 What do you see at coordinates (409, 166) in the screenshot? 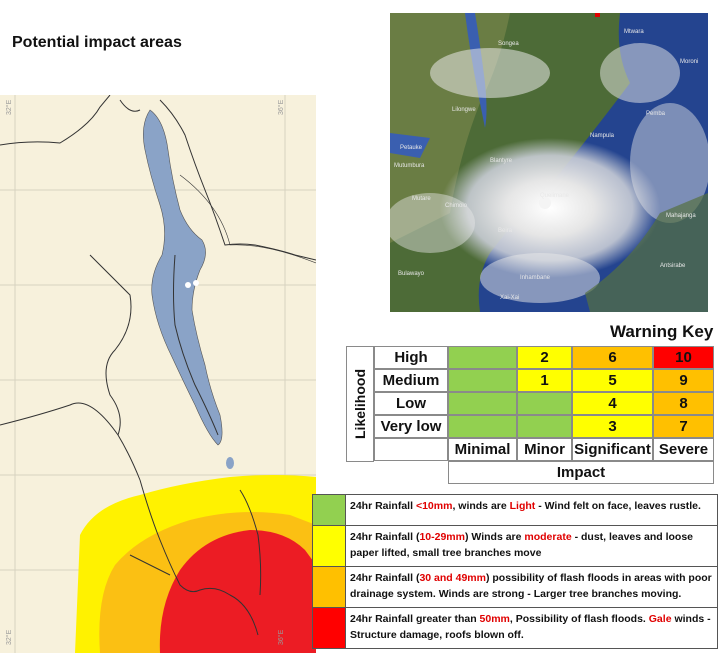
I see `place-label: Mutumbura` at bounding box center [409, 166].